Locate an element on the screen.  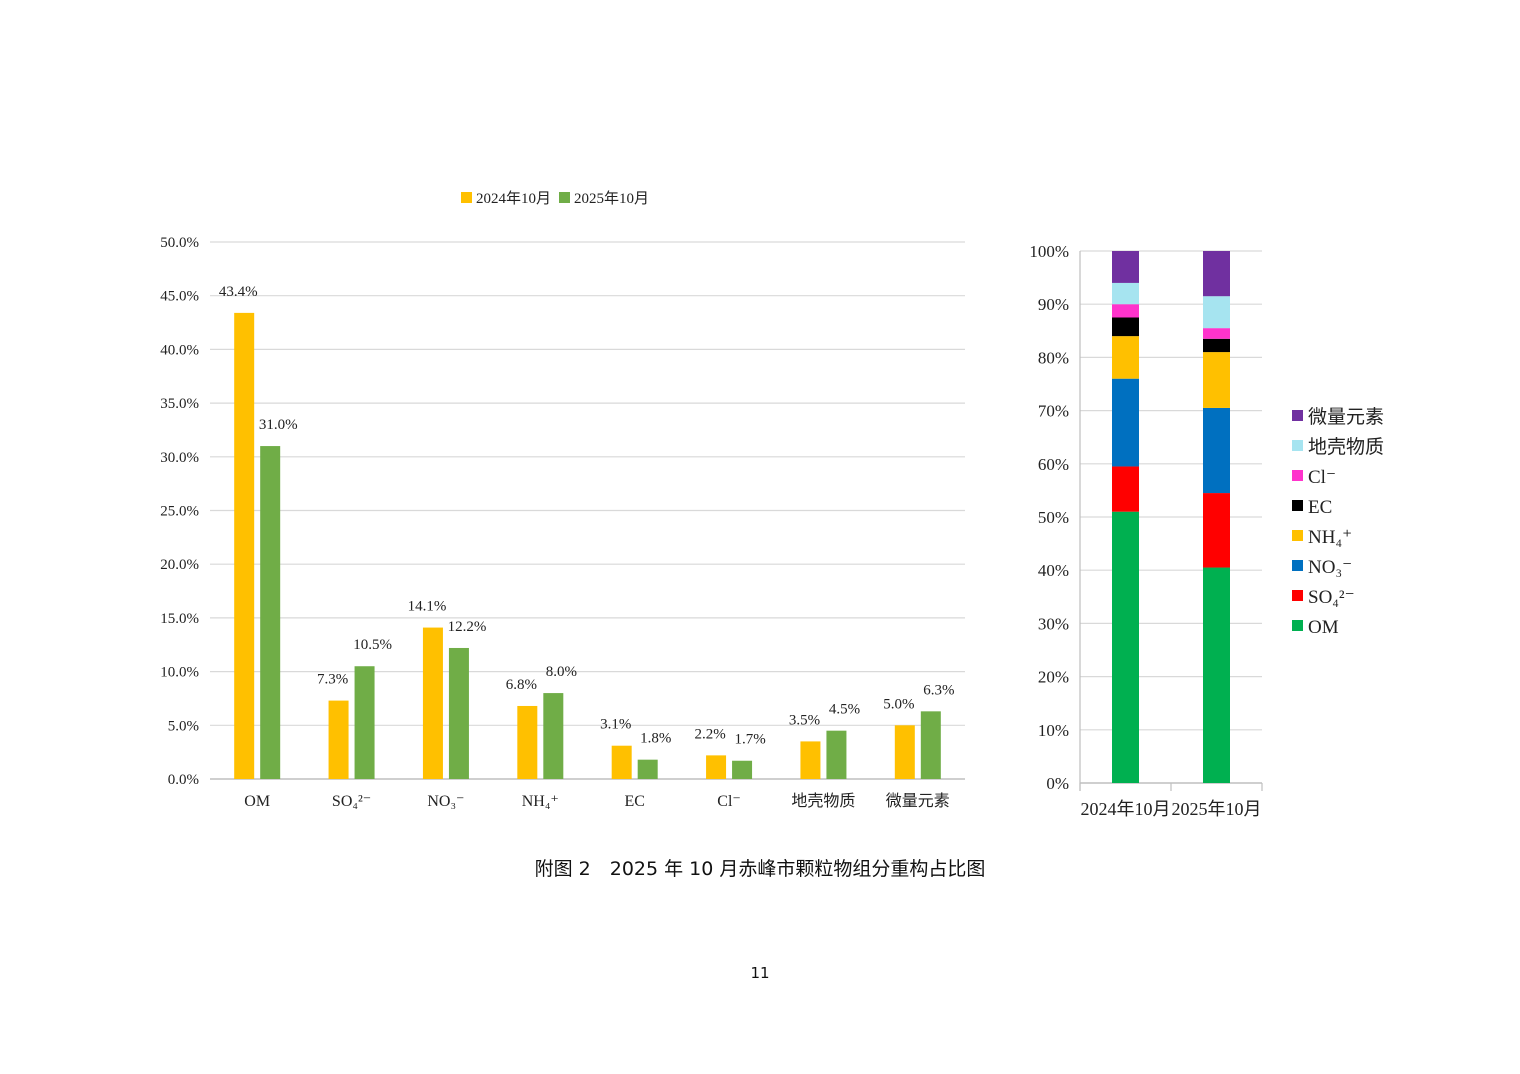
y-tick-label: 50% is located at coordinates (1053, 517).